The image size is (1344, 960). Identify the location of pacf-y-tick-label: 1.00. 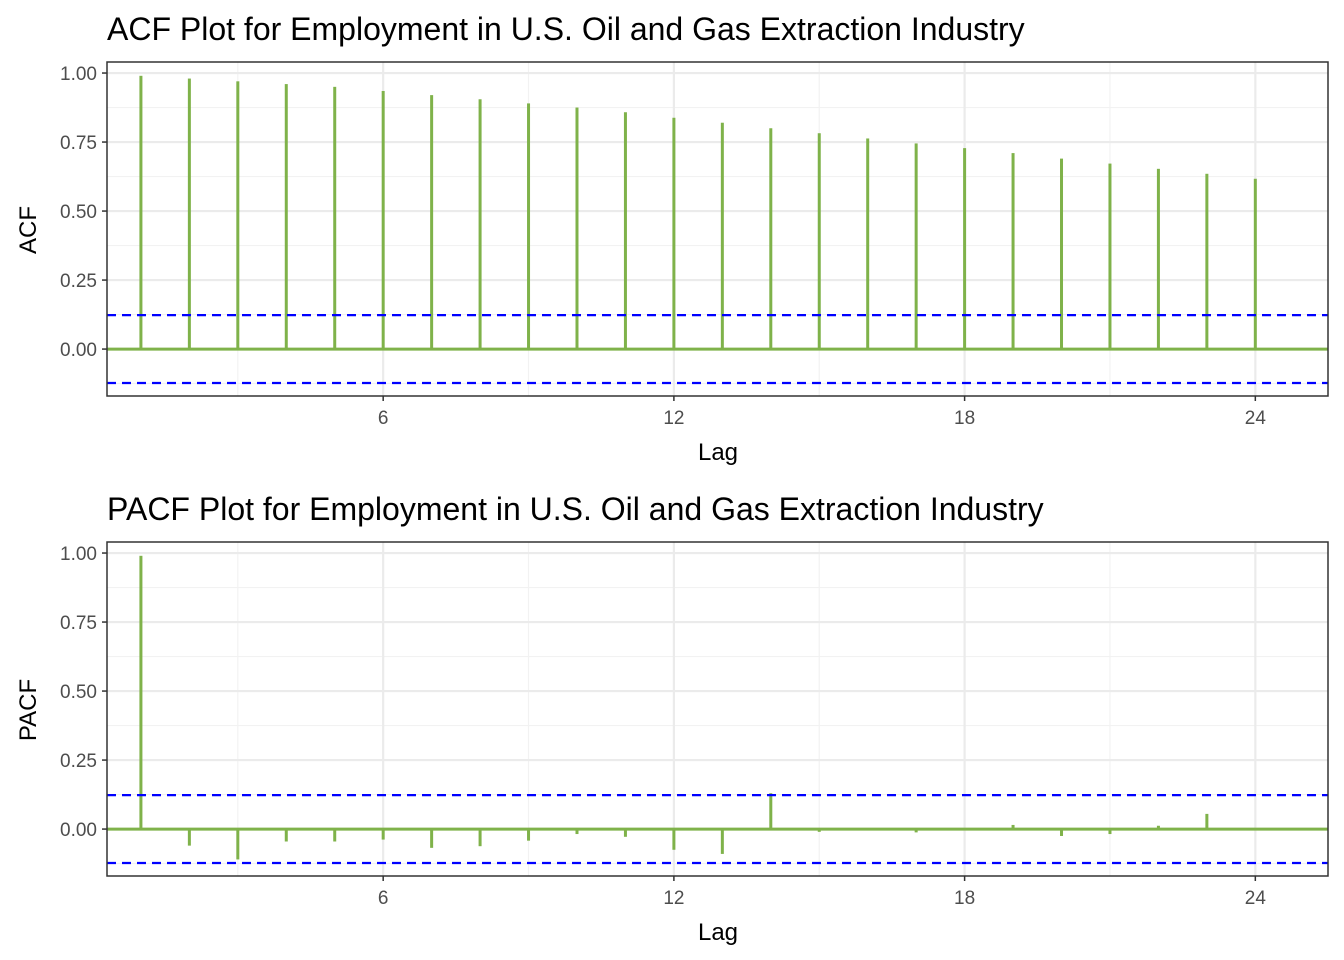
(78, 554).